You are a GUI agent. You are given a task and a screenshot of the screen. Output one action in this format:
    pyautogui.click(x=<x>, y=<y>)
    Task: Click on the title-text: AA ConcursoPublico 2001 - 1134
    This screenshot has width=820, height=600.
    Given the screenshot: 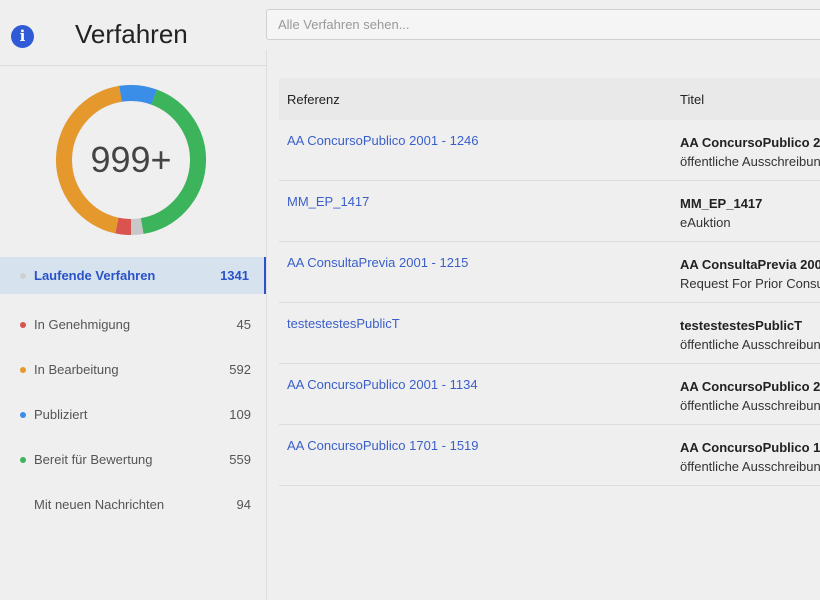 What is the action you would take?
    pyautogui.click(x=750, y=386)
    